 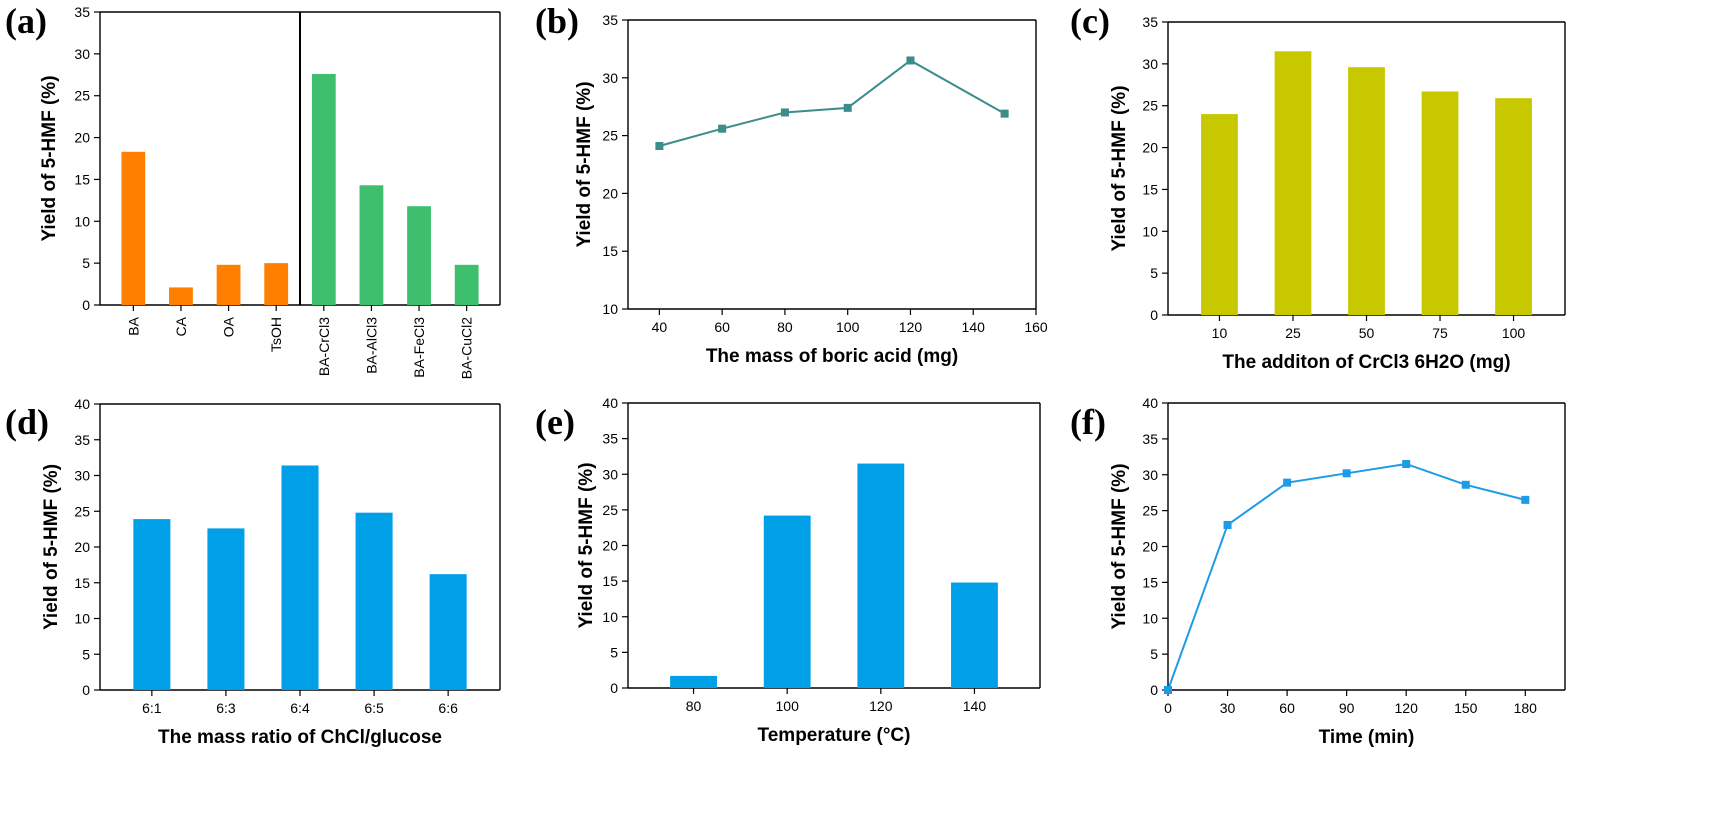 I want to click on x-tick-label: 25, so click(x=1293, y=333).